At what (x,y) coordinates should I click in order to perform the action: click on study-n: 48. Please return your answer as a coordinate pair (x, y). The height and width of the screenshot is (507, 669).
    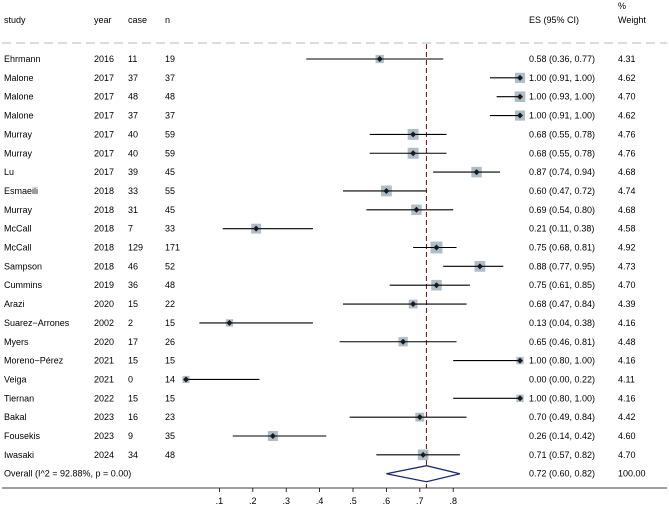
    Looking at the image, I should click on (170, 455).